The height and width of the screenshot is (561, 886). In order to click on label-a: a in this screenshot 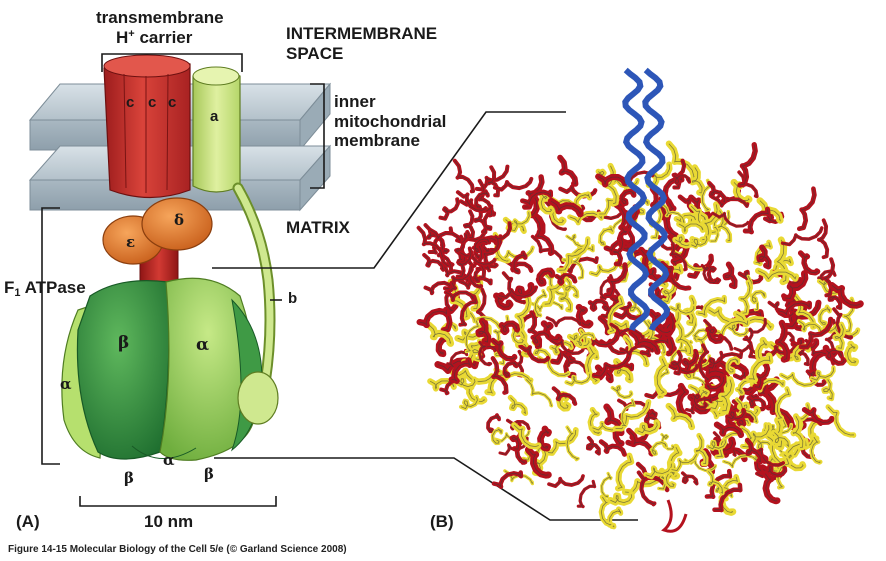, I will do `click(214, 116)`.